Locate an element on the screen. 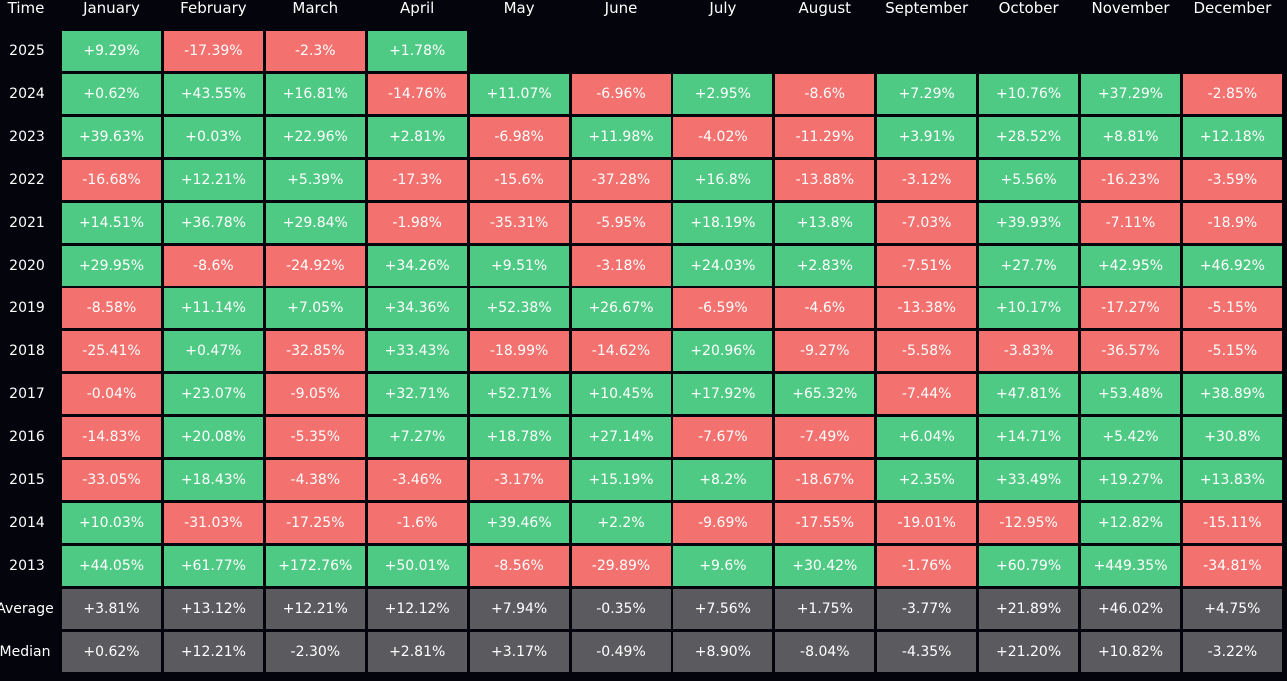 This screenshot has width=1287, height=681. cell-2015-april: -3.46% is located at coordinates (417, 480).